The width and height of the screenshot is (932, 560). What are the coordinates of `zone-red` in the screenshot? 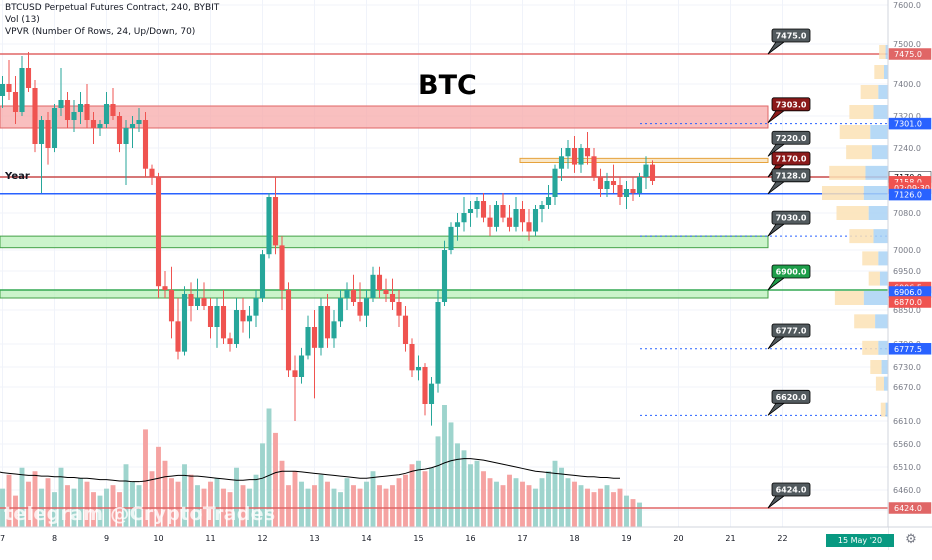 It's located at (384, 117).